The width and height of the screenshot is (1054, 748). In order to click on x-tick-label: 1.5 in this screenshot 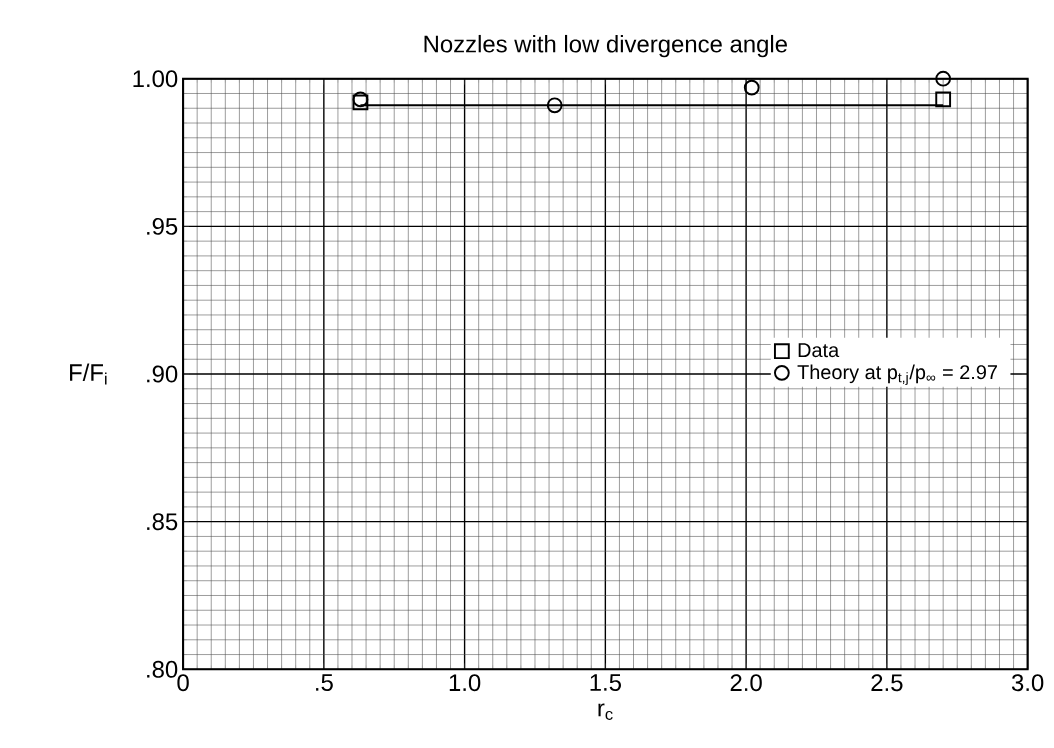, I will do `click(605, 682)`.